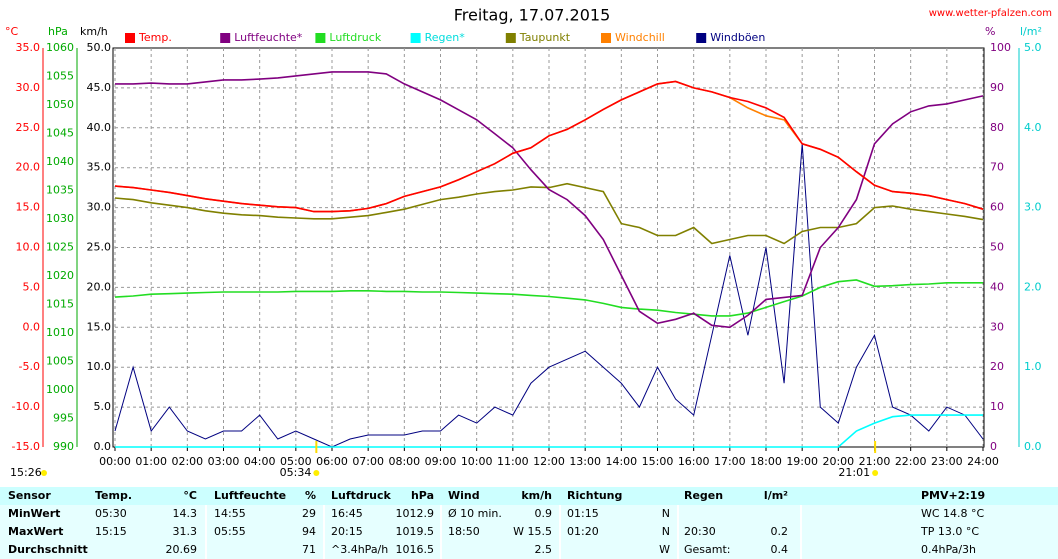 The height and width of the screenshot is (559, 1058). Describe the element at coordinates (911, 461) in the screenshot. I see `x-tick-label: 22:00` at that location.